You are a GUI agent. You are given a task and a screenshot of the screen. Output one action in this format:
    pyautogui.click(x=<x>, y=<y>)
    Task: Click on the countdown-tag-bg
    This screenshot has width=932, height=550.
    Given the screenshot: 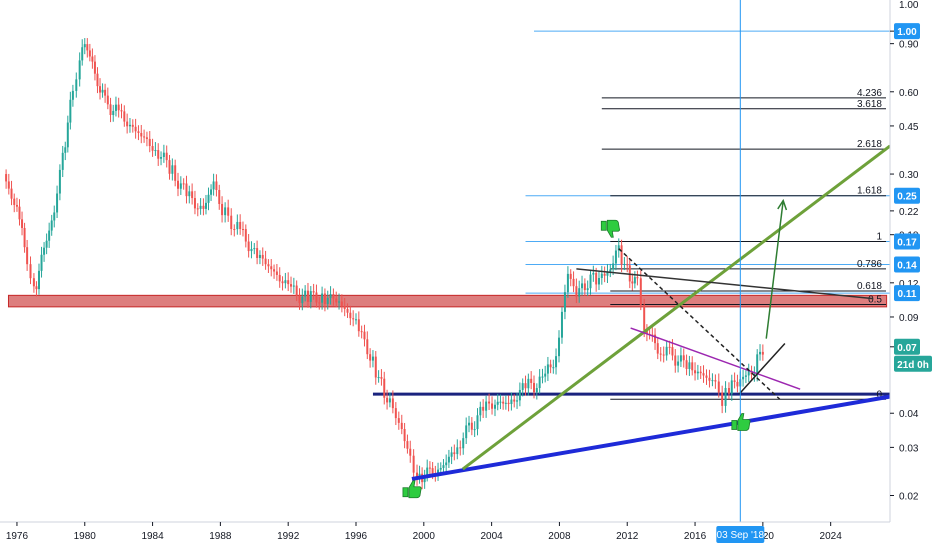 What is the action you would take?
    pyautogui.click(x=913, y=363)
    